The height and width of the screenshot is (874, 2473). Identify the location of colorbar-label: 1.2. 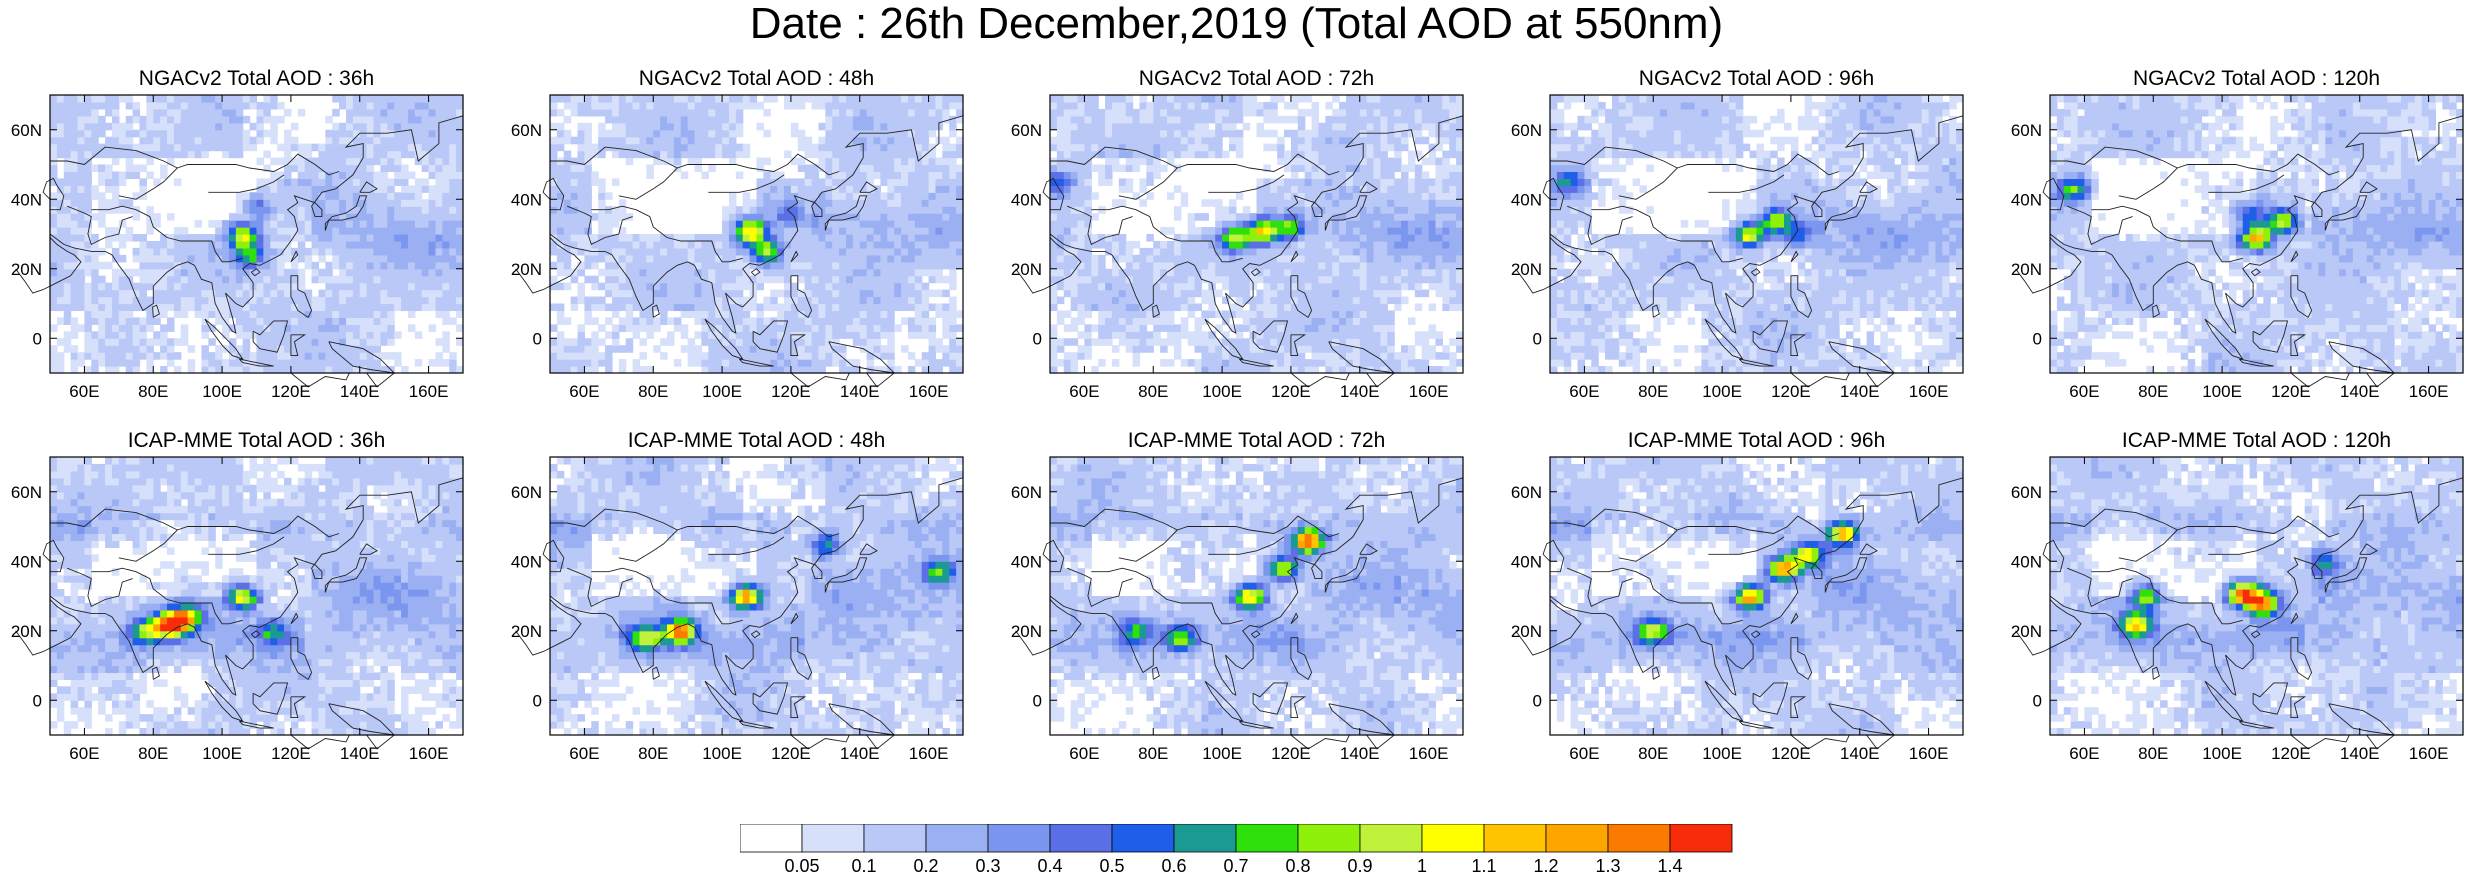
(1545, 865).